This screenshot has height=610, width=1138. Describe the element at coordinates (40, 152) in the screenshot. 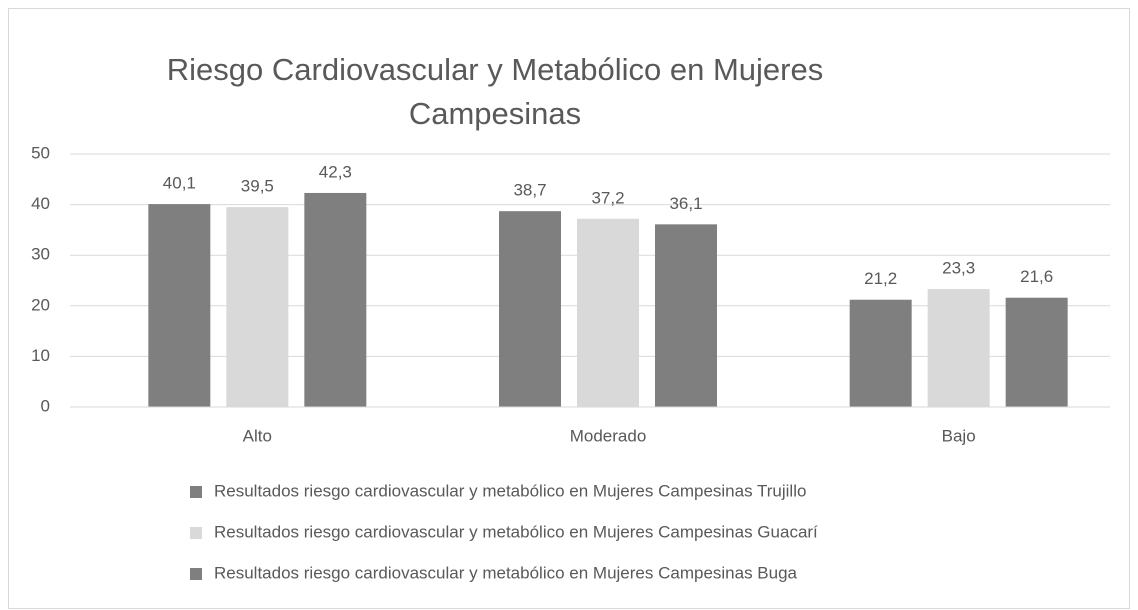

I see `y-tick-label: 50` at that location.